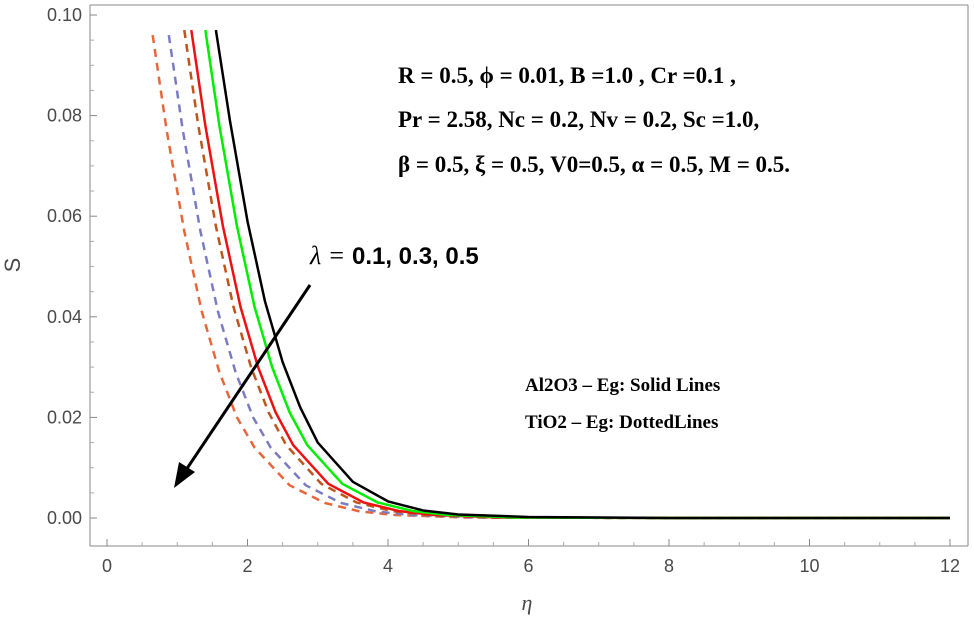  Describe the element at coordinates (578, 119) in the screenshot. I see `parameters-line-2: Pr = 2.58, Nc = 0.2, Nv = 0.2, Sc =1.0,` at that location.